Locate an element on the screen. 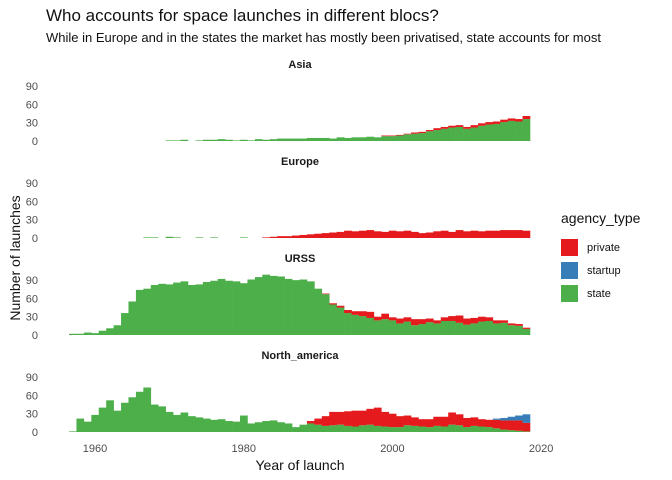  y-tick-label: 90 is located at coordinates (32, 281).